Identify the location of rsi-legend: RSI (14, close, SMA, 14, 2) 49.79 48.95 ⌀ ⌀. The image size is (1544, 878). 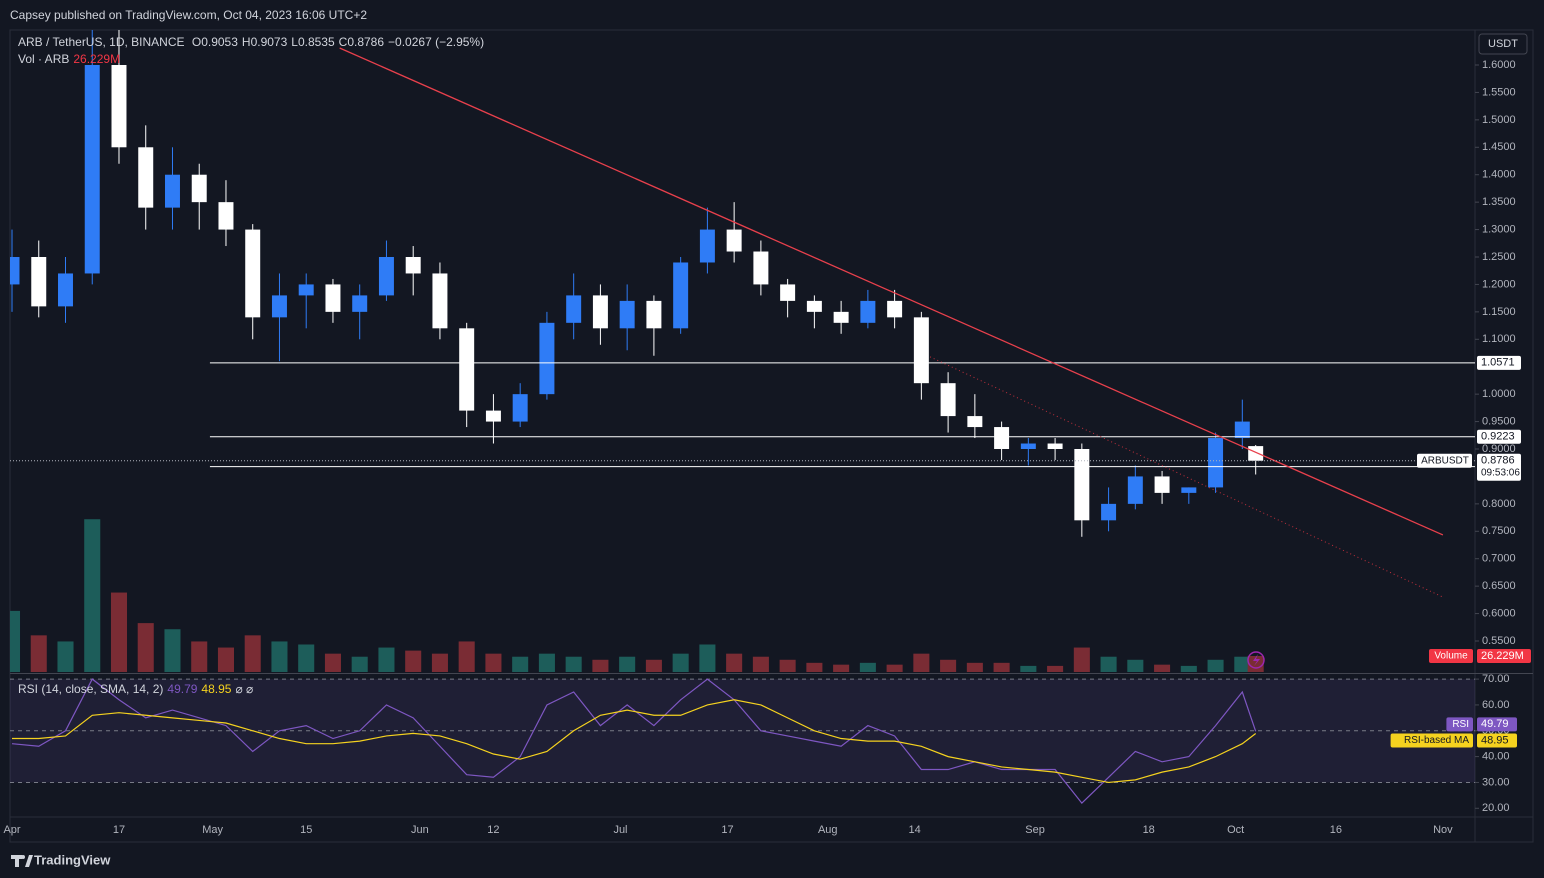
(137, 689).